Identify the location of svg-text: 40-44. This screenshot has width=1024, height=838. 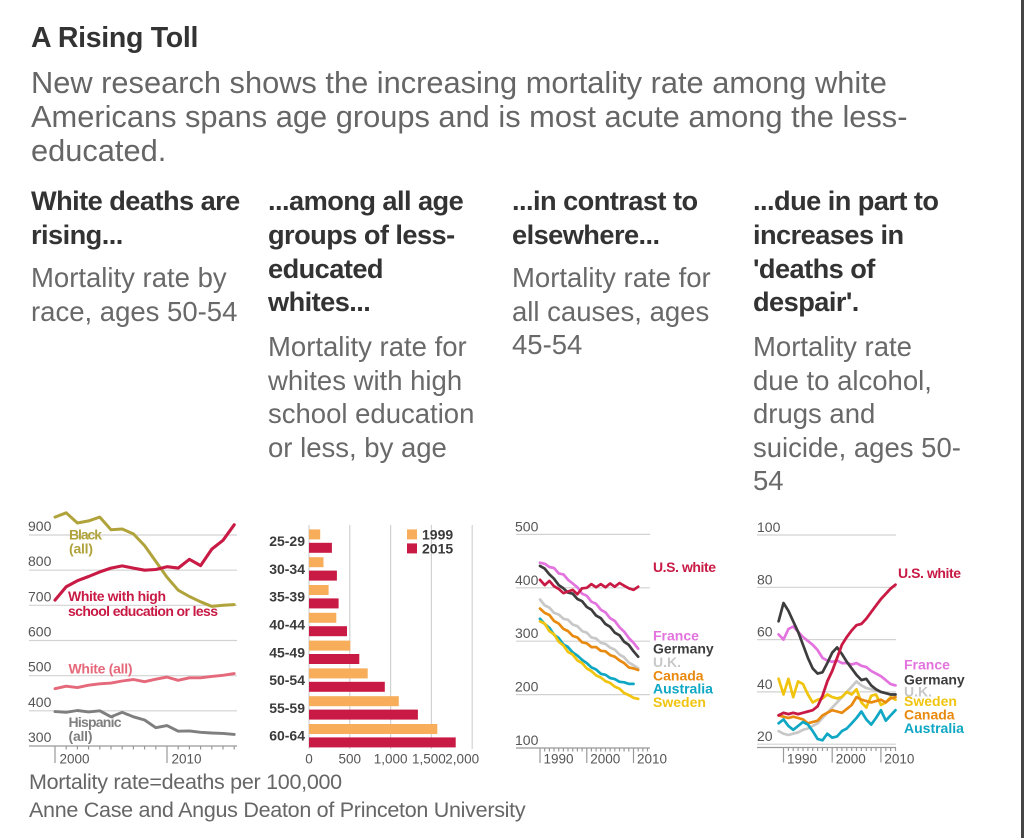
(287, 625).